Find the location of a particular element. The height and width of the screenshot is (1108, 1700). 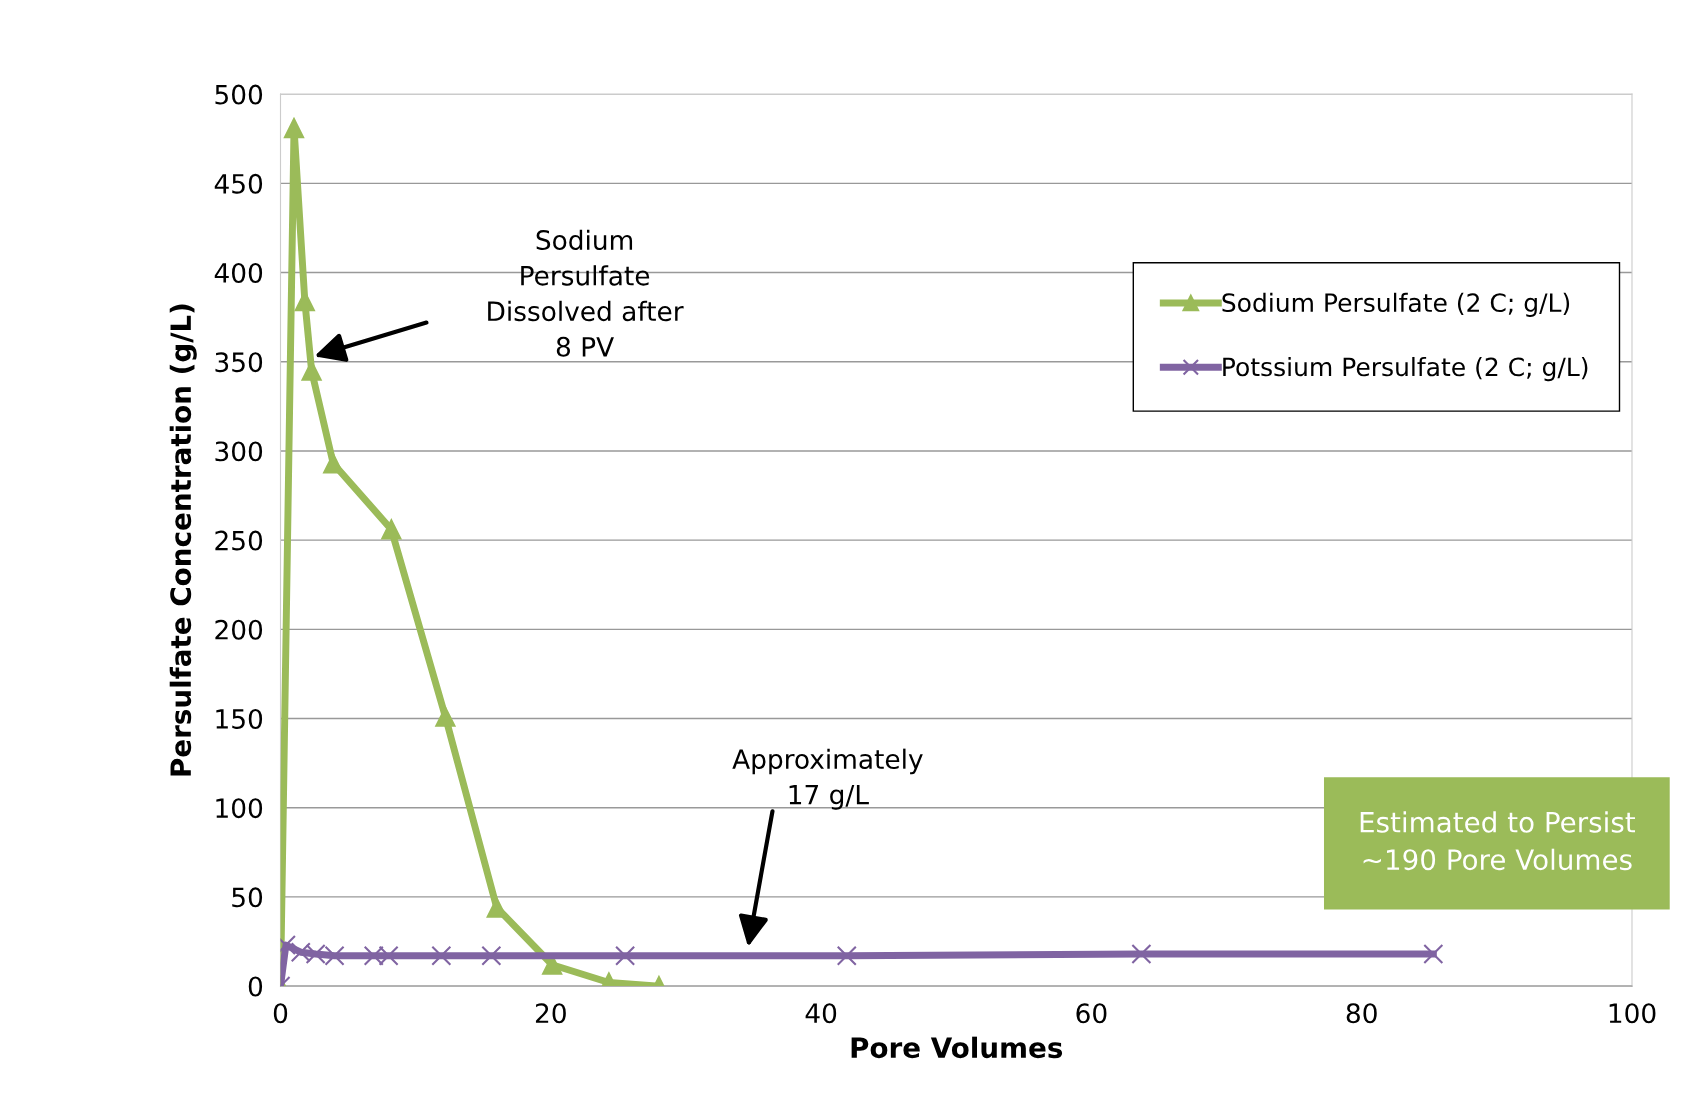

x-tick-label: 0 is located at coordinates (280, 1013).